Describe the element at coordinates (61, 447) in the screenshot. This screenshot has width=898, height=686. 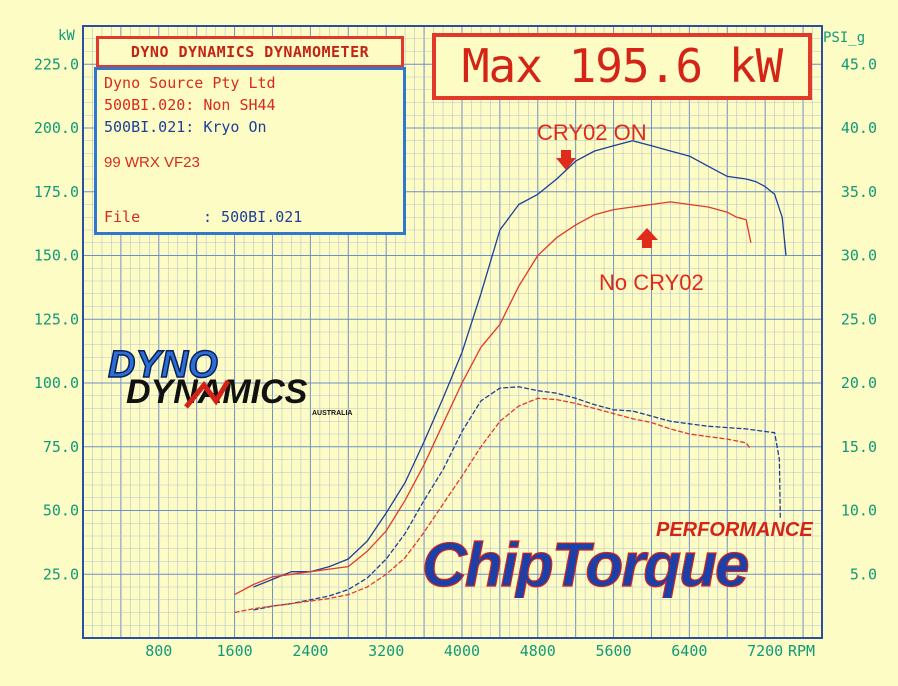
I see `y-left-tick-label: 75.0` at that location.